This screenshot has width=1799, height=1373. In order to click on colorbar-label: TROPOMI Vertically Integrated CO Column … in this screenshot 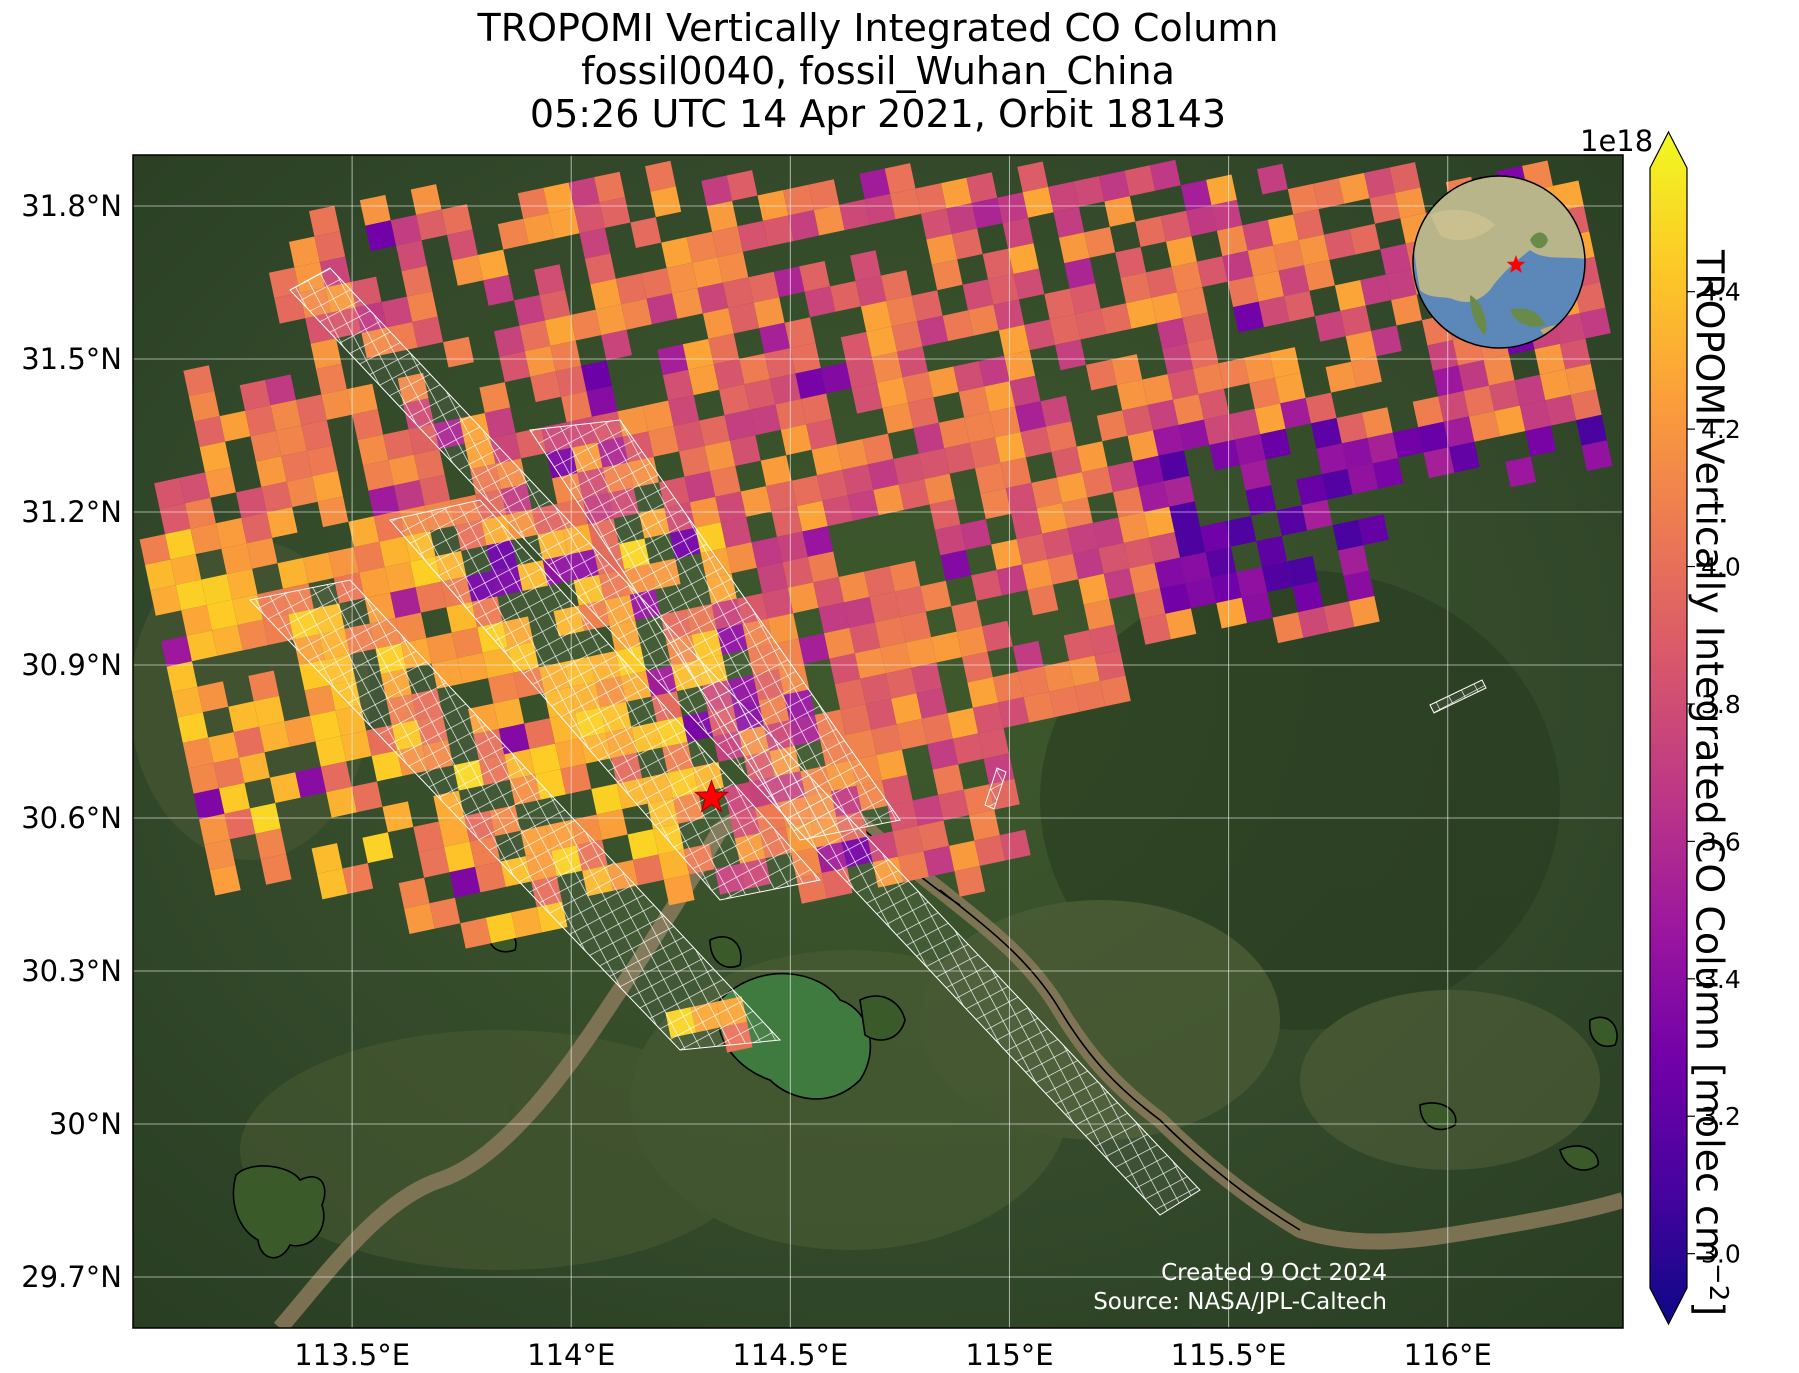, I will do `click(1710, 783)`.